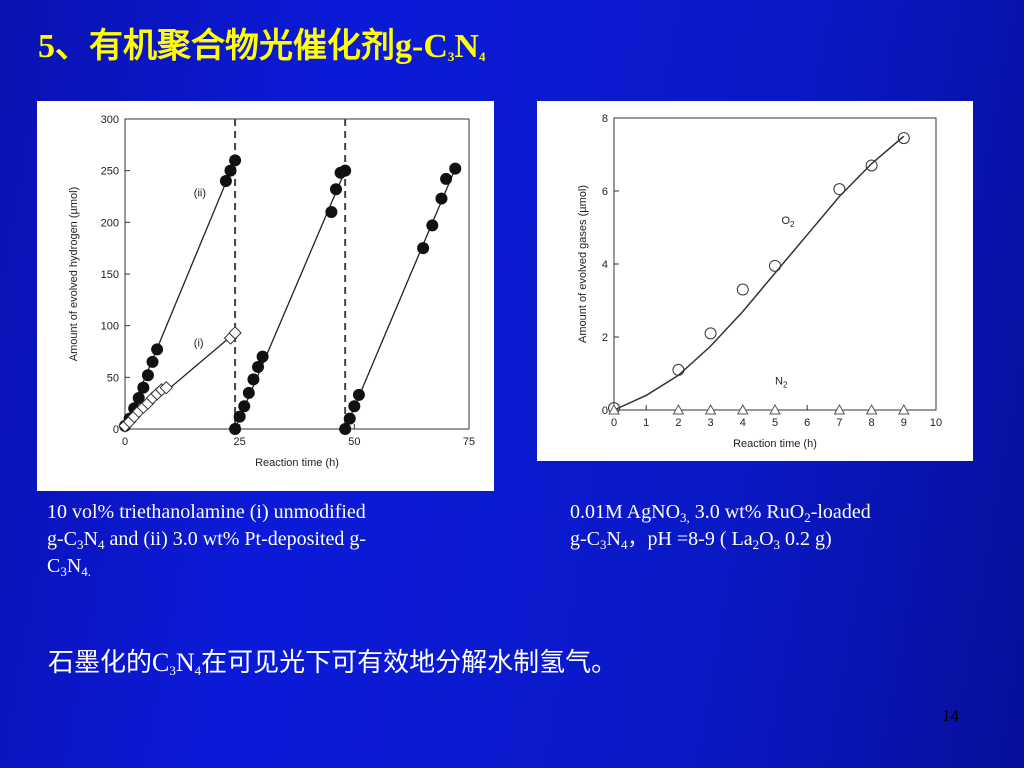 This screenshot has width=1024, height=768. I want to click on caption-subscript: 4., so click(86, 571).